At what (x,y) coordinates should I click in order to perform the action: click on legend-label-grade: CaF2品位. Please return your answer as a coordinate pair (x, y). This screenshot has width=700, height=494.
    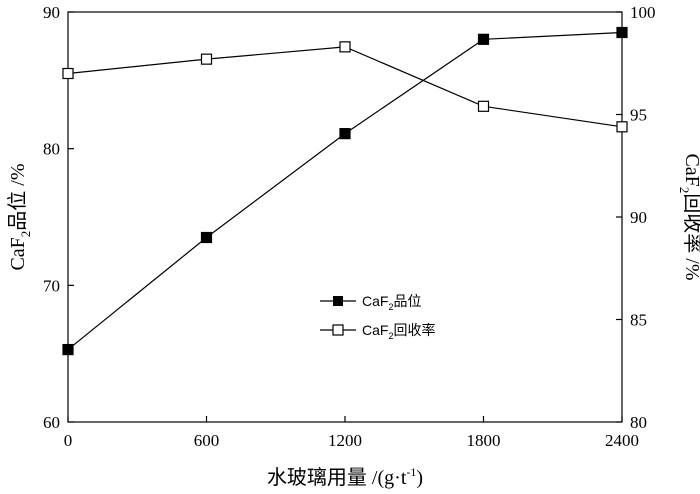
    Looking at the image, I should click on (391, 302).